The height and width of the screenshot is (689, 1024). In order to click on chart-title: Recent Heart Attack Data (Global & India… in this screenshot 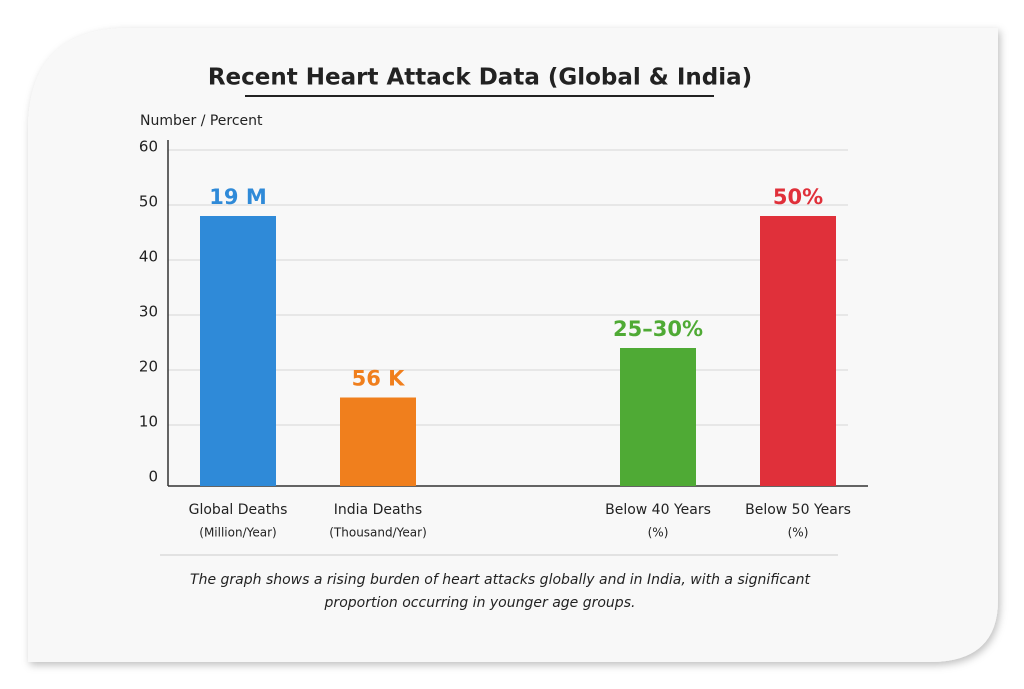, I will do `click(480, 78)`.